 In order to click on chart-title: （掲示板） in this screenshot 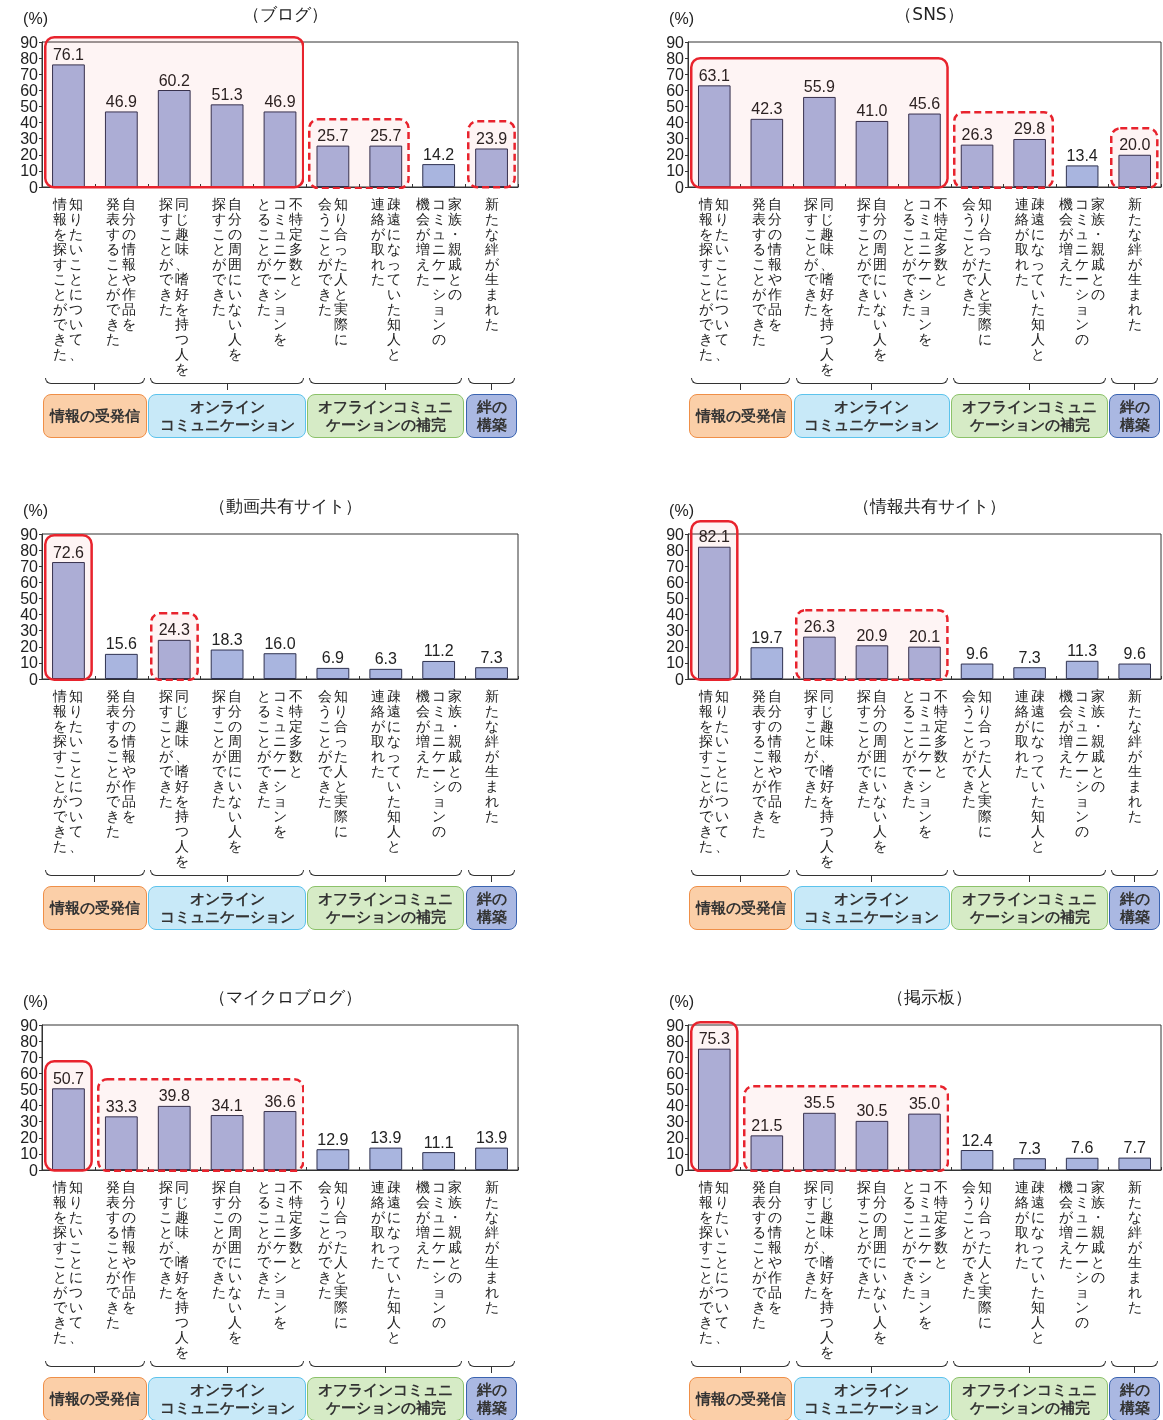, I will do `click(929, 996)`.